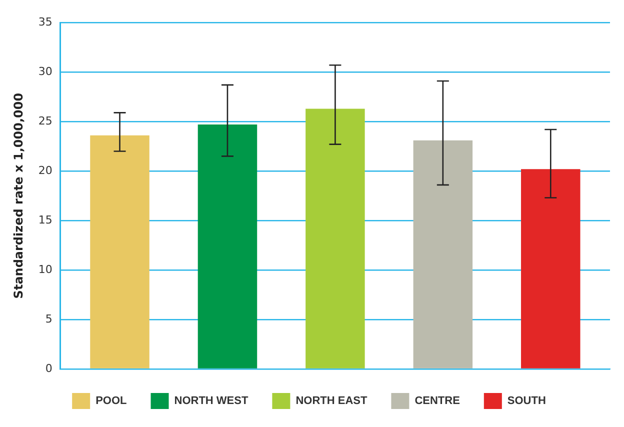  What do you see at coordinates (45, 219) in the screenshot?
I see `y-tick-label: 15` at bounding box center [45, 219].